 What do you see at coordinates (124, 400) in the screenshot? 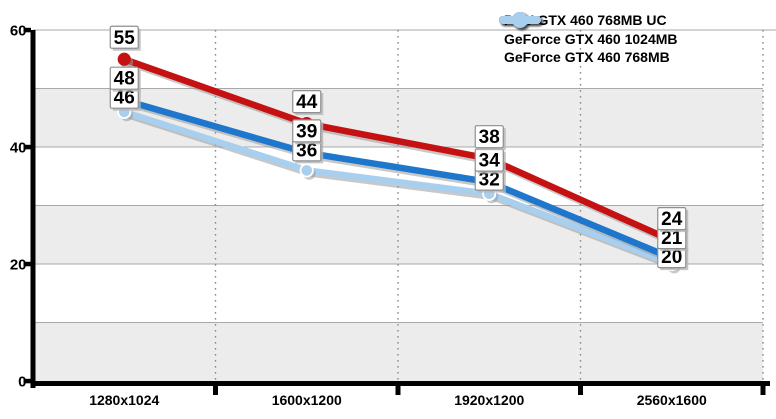
I see `x-axis-category-label: 1280x1024` at bounding box center [124, 400].